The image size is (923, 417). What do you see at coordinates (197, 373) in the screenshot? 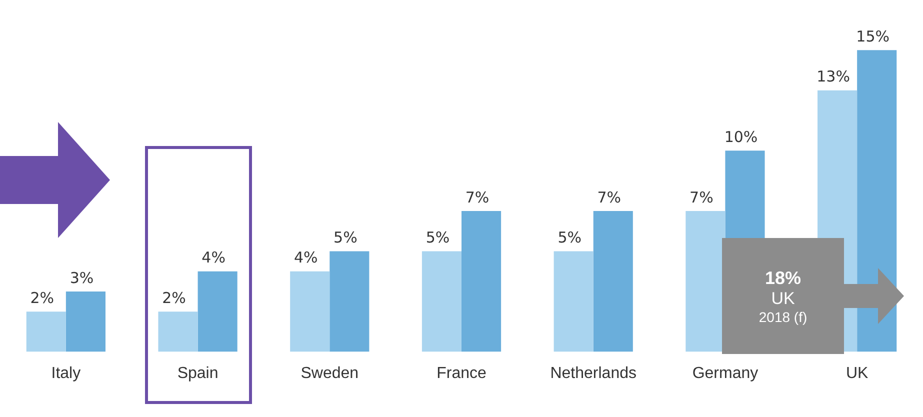
I see `x-tick-label: Spain` at bounding box center [197, 373].